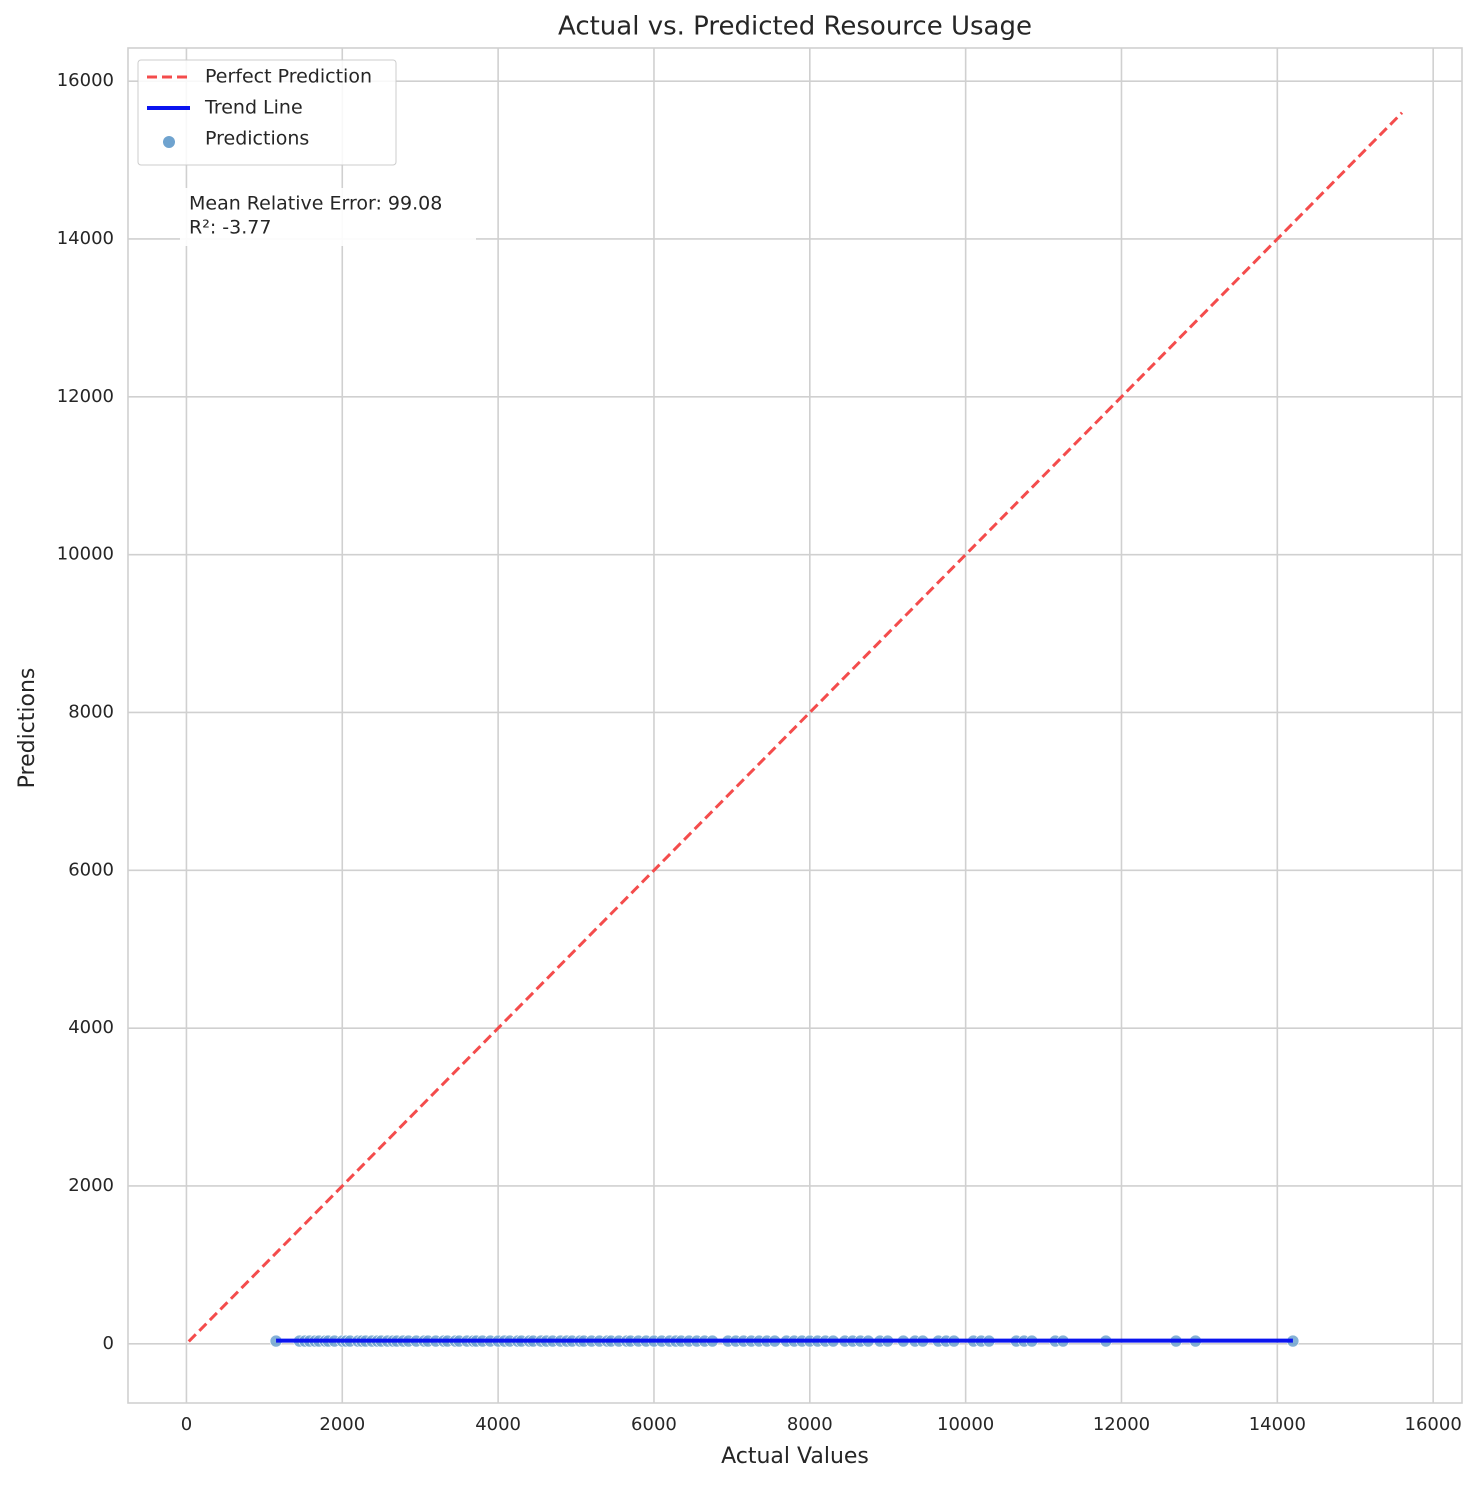  Describe the element at coordinates (328, 217) in the screenshot. I see `annotation-box` at that location.